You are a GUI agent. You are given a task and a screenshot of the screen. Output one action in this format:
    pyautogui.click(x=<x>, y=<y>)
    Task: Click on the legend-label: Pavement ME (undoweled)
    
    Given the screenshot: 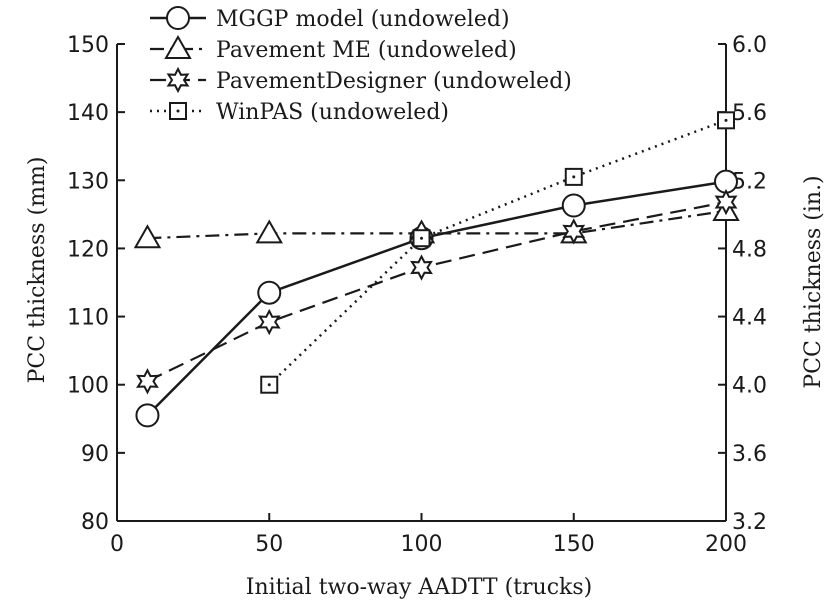 What is the action you would take?
    pyautogui.click(x=366, y=50)
    